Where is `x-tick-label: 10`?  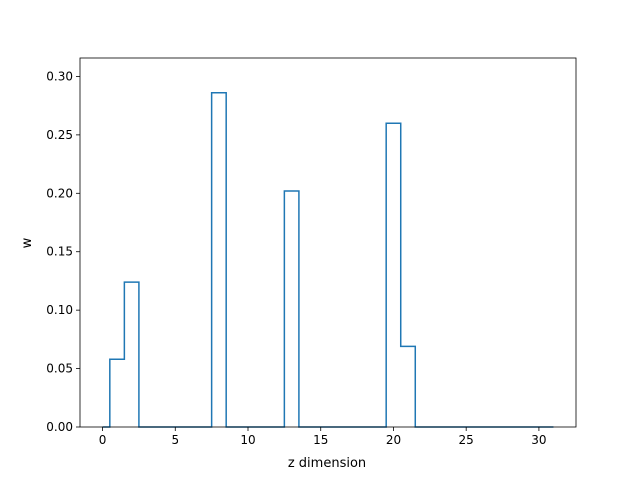
x-tick-label: 10 is located at coordinates (247, 440).